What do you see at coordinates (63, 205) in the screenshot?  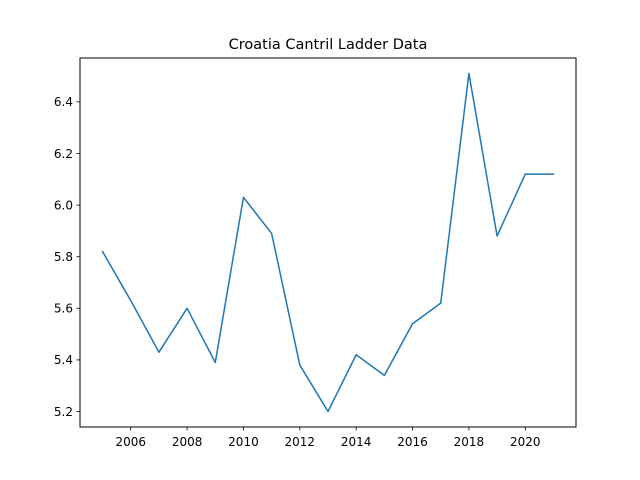 I see `y-tick-label: 6.0` at bounding box center [63, 205].